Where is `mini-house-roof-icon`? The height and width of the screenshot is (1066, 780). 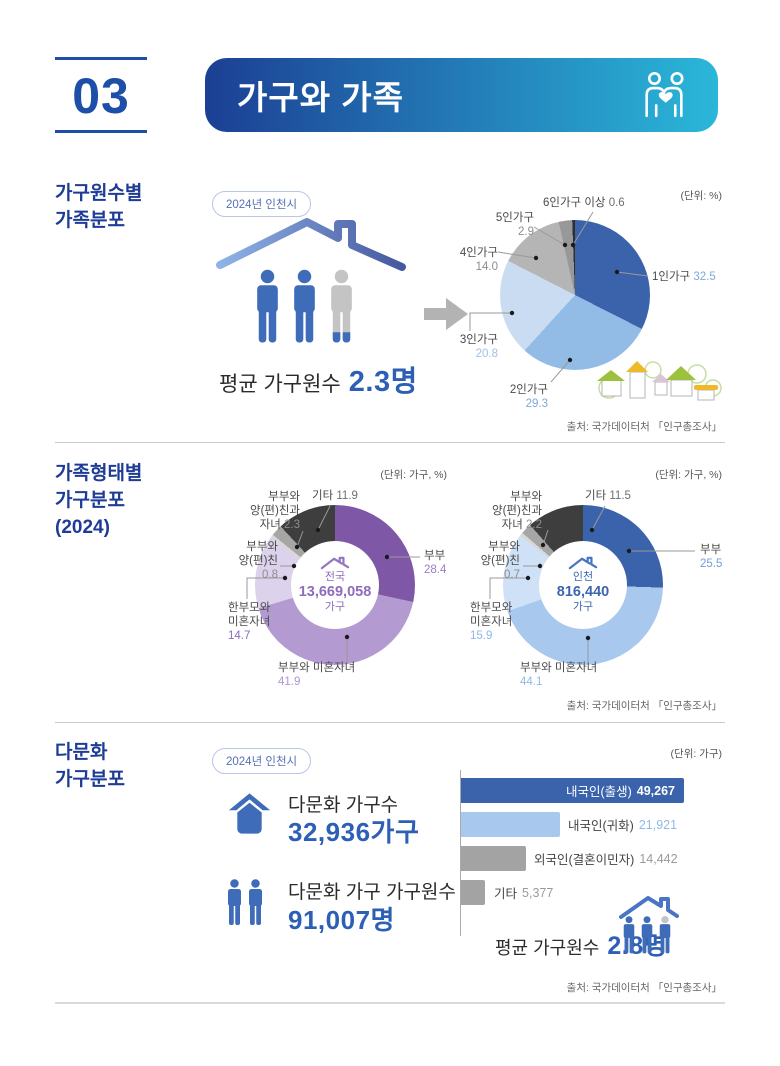
mini-house-roof-icon is located at coordinates (649, 907).